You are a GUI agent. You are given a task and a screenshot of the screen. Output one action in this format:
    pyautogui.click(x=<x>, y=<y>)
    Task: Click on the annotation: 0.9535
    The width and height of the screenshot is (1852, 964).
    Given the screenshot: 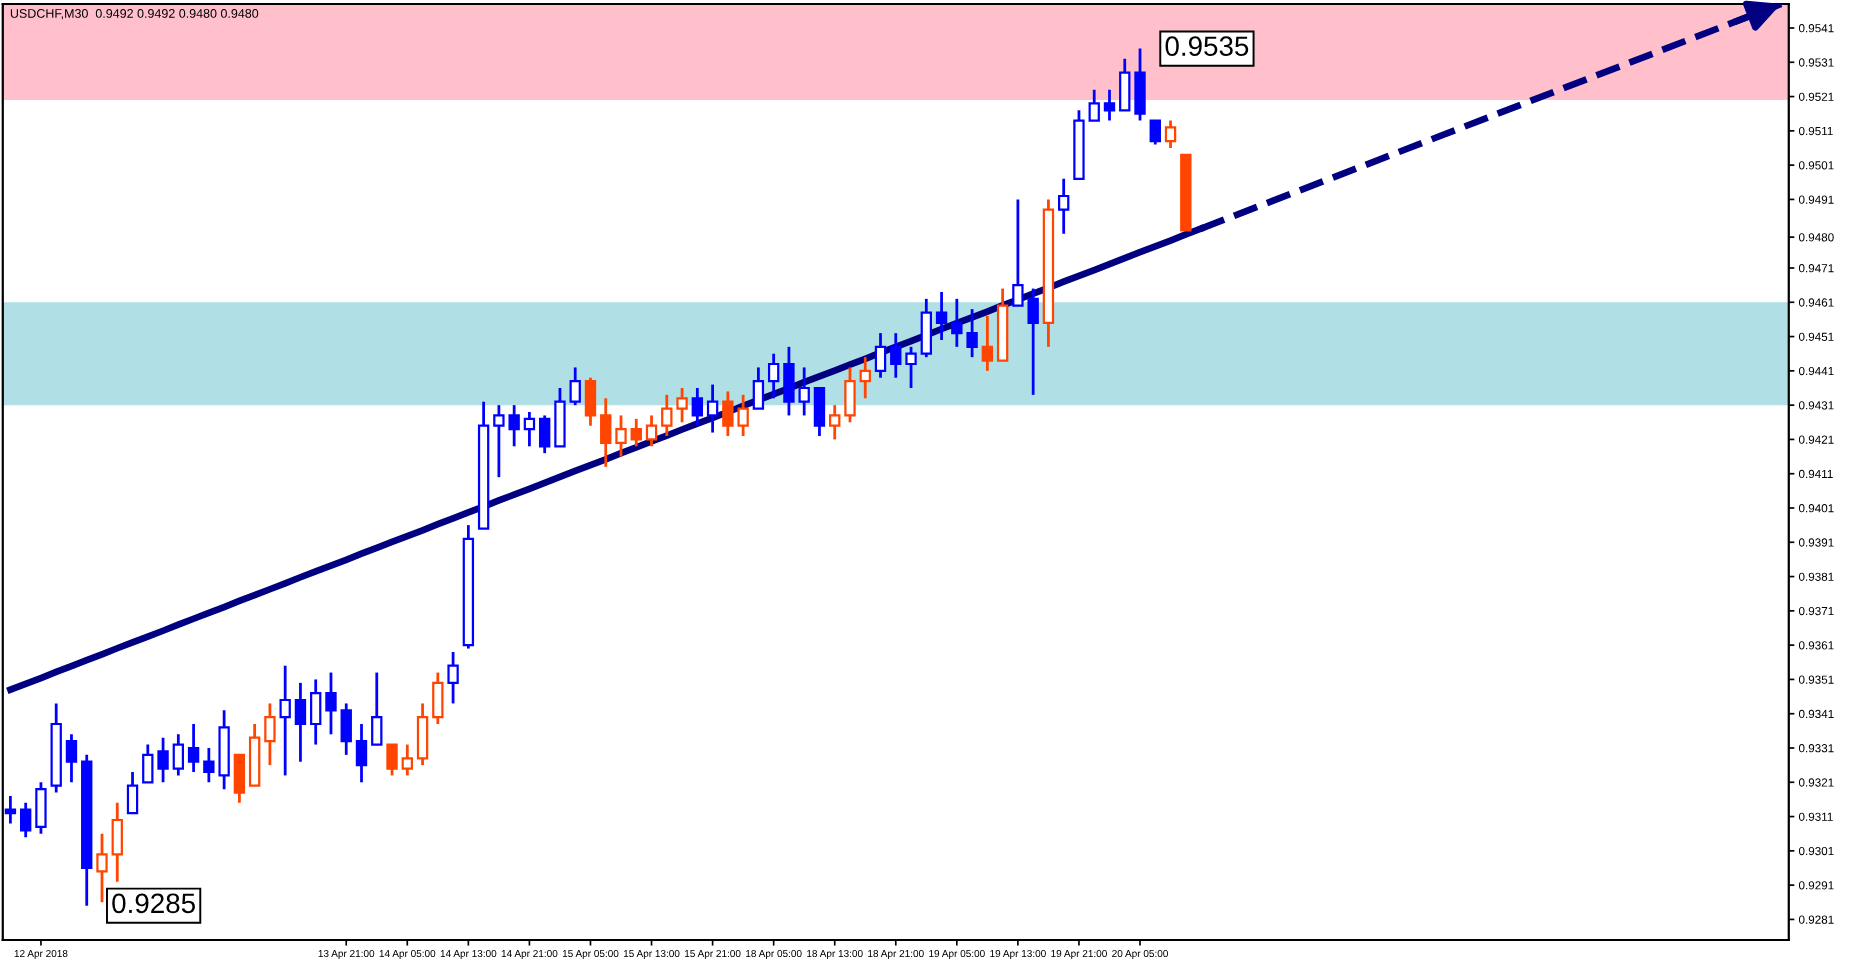 What is the action you would take?
    pyautogui.click(x=1207, y=46)
    